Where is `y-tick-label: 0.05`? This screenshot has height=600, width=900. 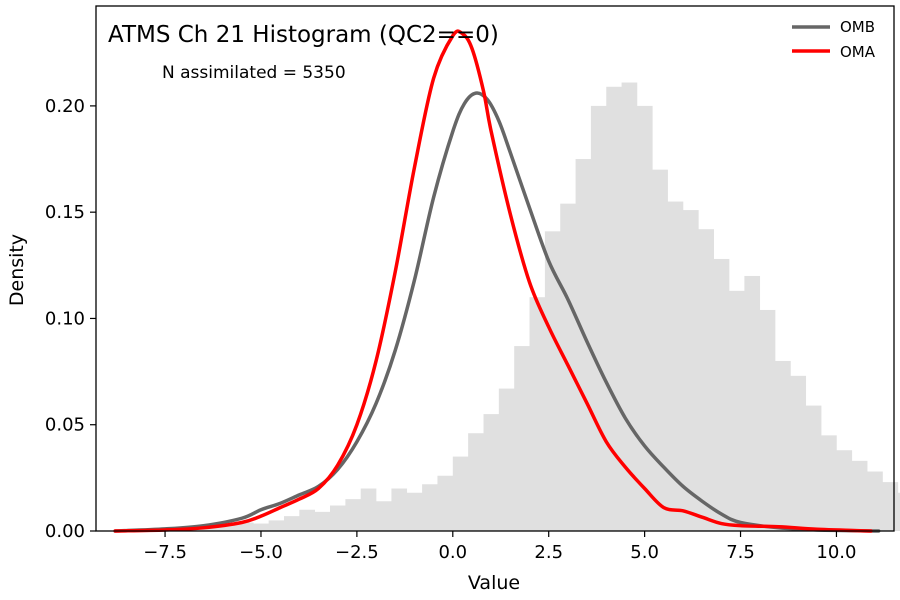
y-tick-label: 0.05 is located at coordinates (65, 425).